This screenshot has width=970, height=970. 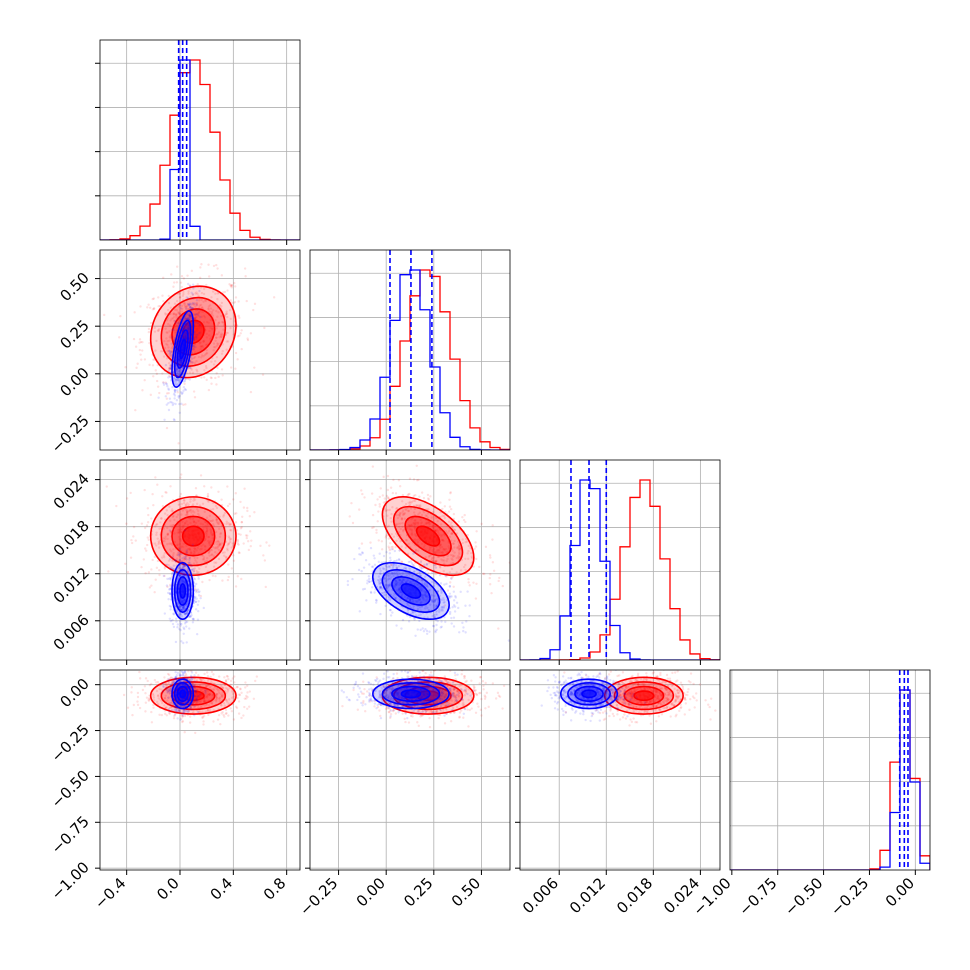 I want to click on contour-line, so click(x=193, y=536).